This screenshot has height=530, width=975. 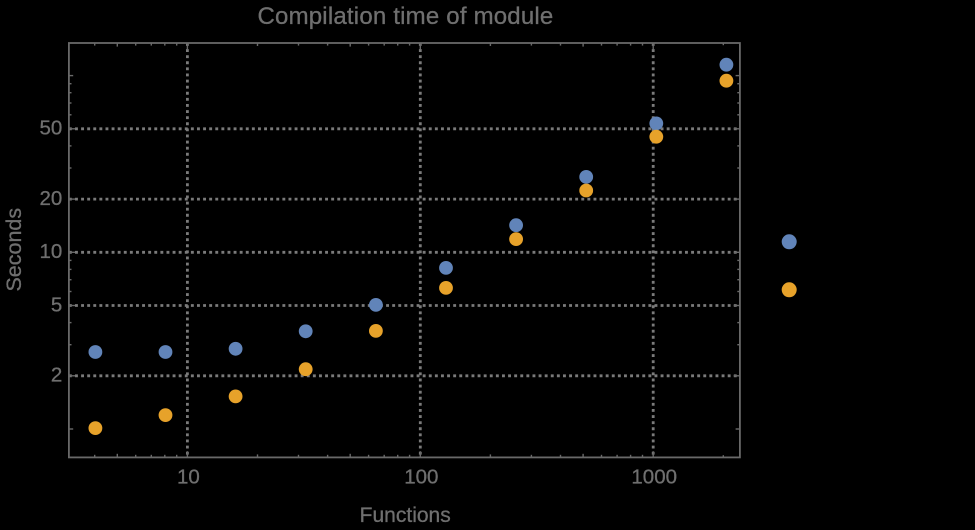 I want to click on svg-text: Functions, so click(x=405, y=514).